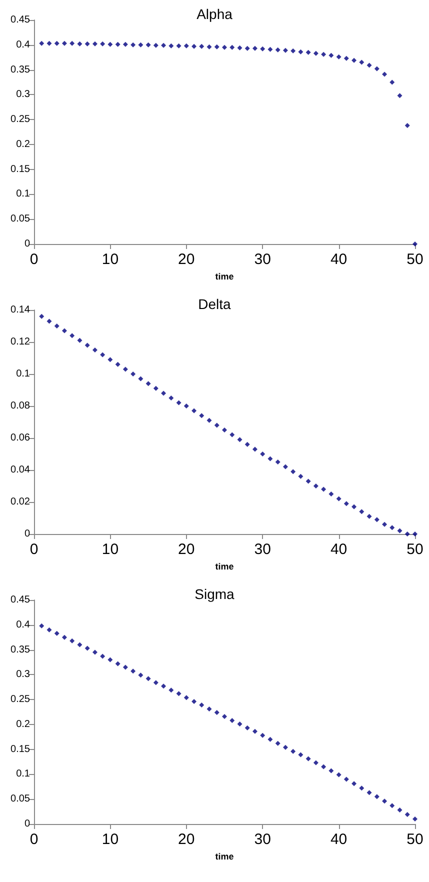 This screenshot has width=429, height=882. I want to click on chart-title: Sigma, so click(214, 594).